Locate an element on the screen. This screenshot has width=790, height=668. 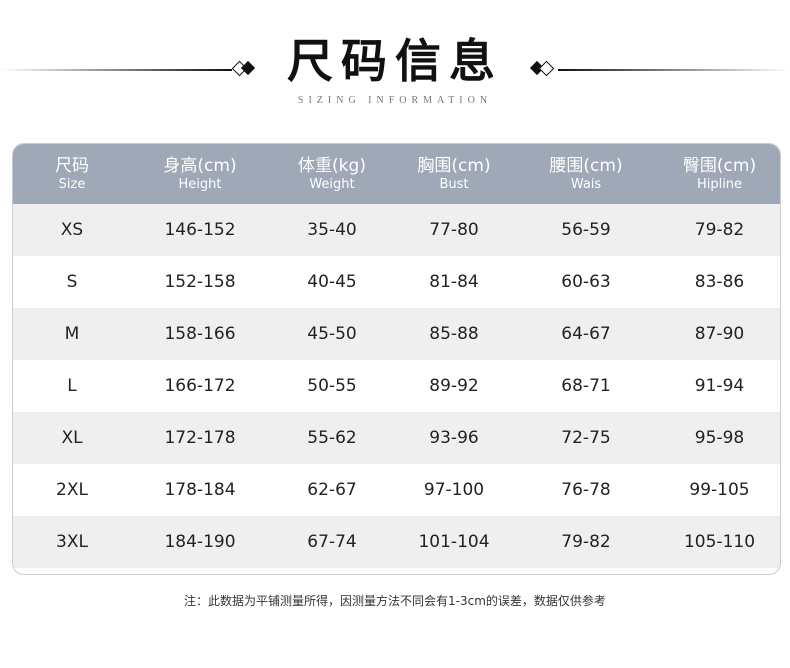
column-header: 体重(kg) Weight is located at coordinates (332, 174).